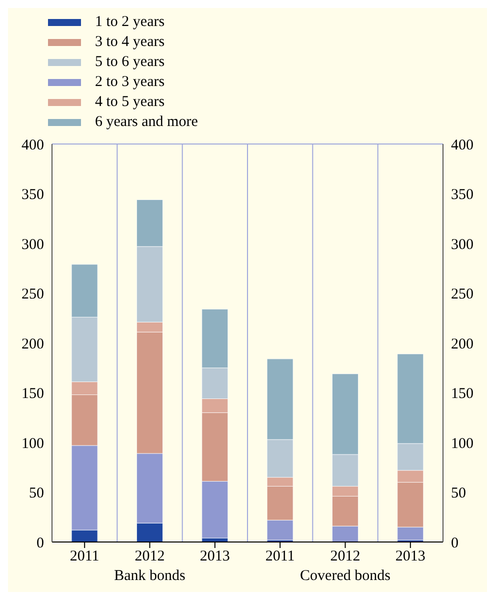 The width and height of the screenshot is (495, 603). I want to click on y2-tick-label: 0, so click(454, 543).